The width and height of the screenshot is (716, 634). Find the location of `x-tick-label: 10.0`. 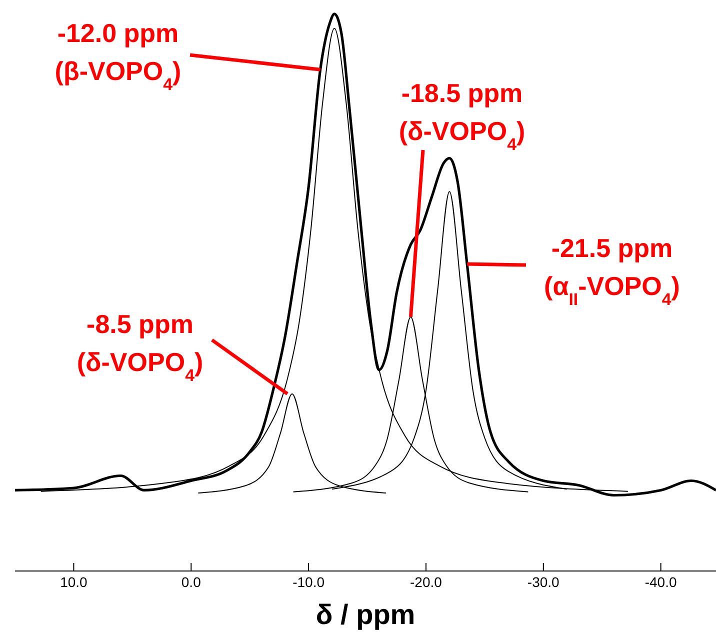

x-tick-label: 10.0 is located at coordinates (74, 582).